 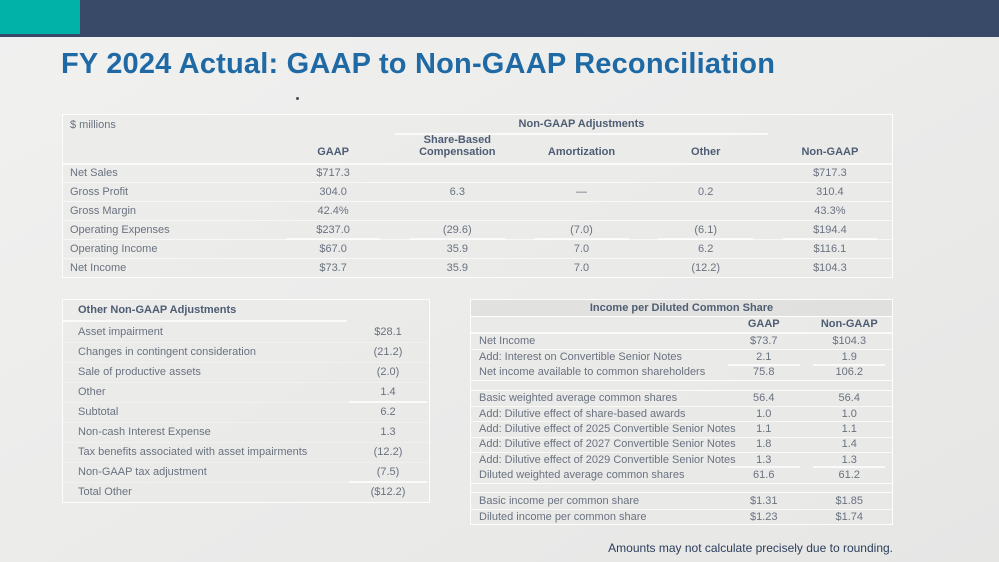 What do you see at coordinates (93, 124) in the screenshot?
I see `units-label: $ millions` at bounding box center [93, 124].